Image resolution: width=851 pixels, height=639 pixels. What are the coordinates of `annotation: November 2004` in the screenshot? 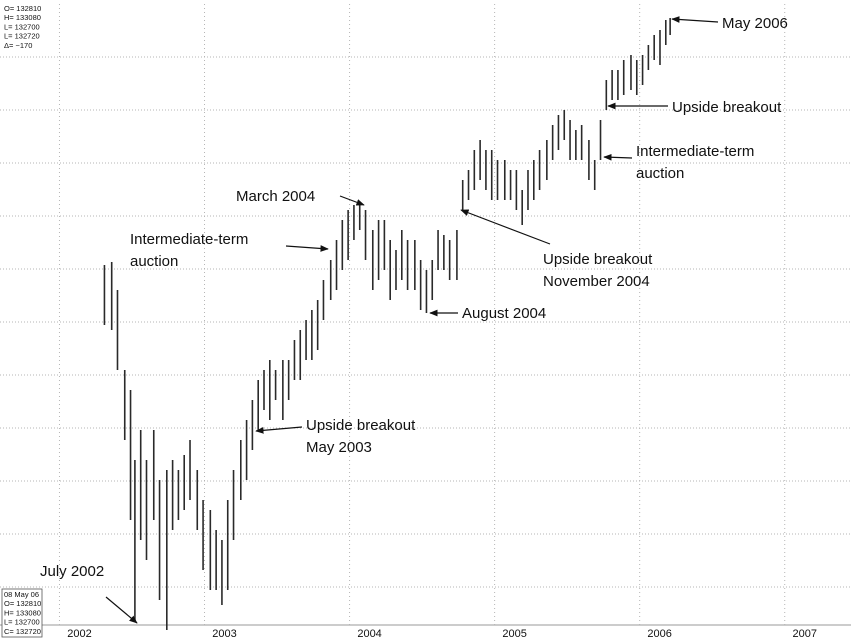 It's located at (596, 281).